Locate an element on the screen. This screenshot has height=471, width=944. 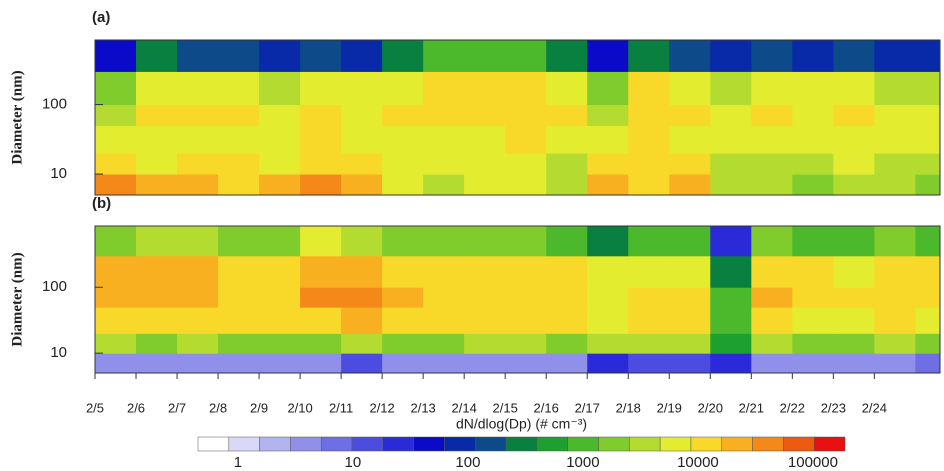
x-tick-label: 2/11 is located at coordinates (341, 407).